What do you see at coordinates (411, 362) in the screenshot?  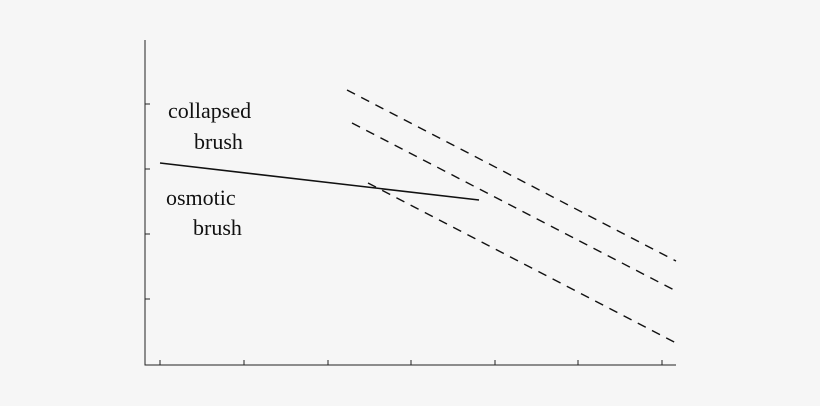 I see `x-ticks` at bounding box center [411, 362].